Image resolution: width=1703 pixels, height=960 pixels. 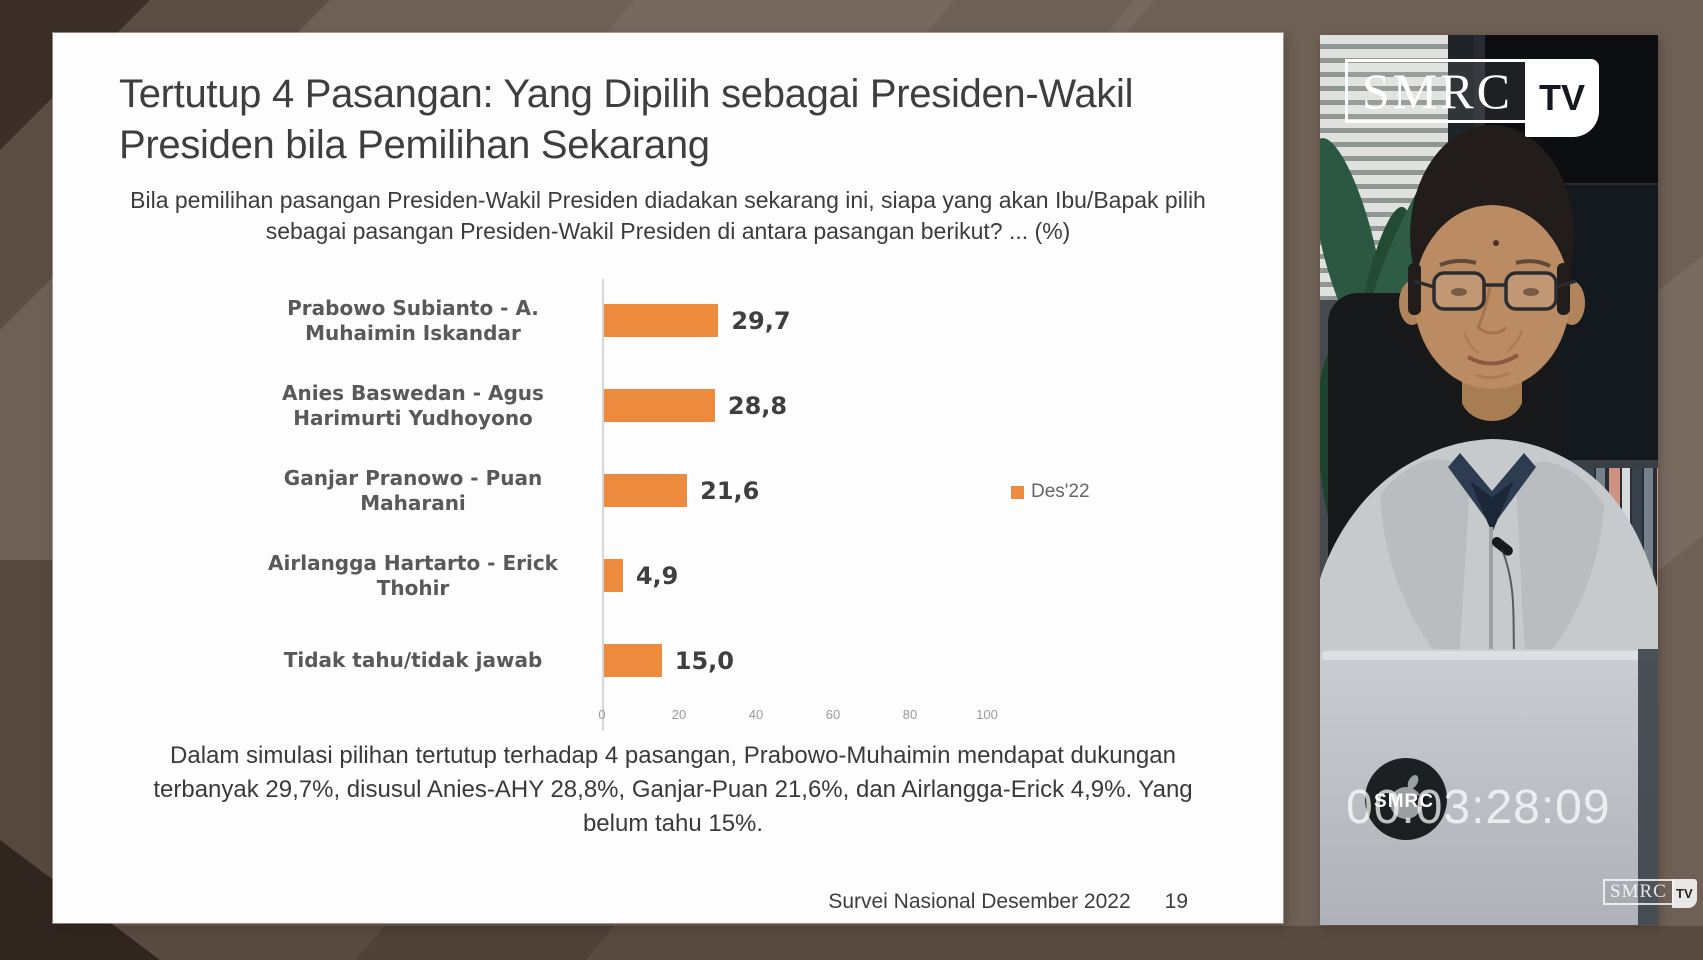 What do you see at coordinates (657, 575) in the screenshot?
I see `value-label: 4,9` at bounding box center [657, 575].